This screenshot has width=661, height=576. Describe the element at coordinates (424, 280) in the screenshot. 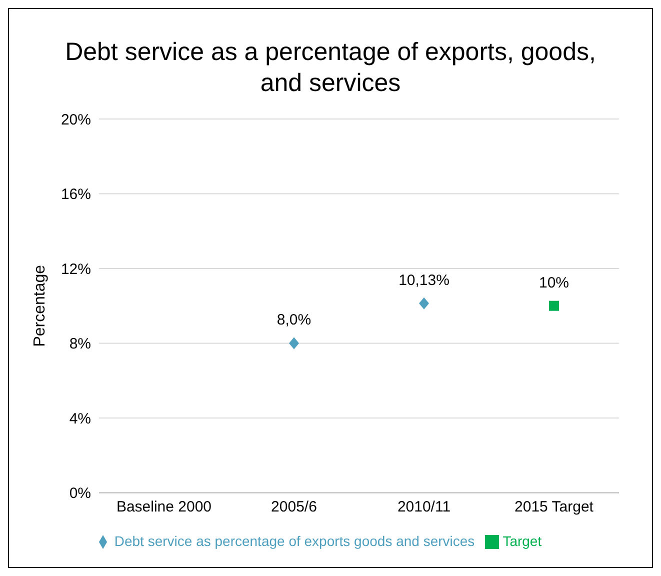

I see `data-label: 10,13%` at that location.